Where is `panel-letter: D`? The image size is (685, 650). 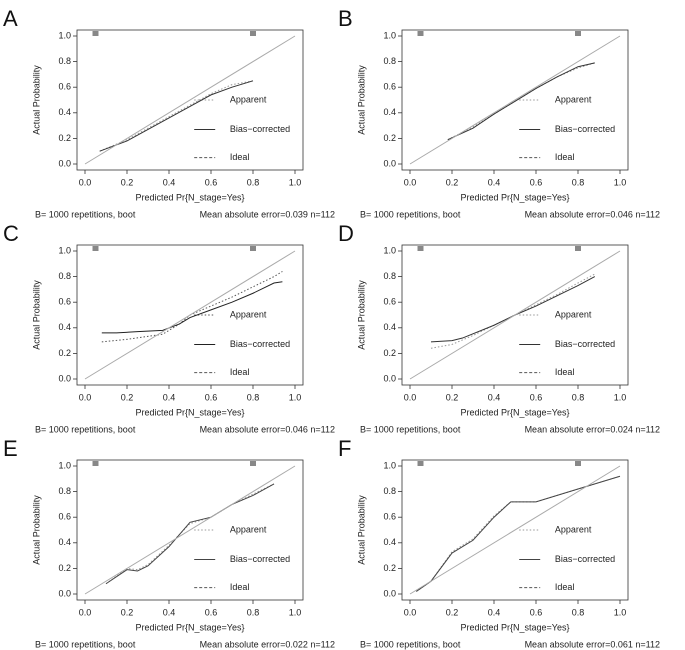 panel-letter: D is located at coordinates (346, 233).